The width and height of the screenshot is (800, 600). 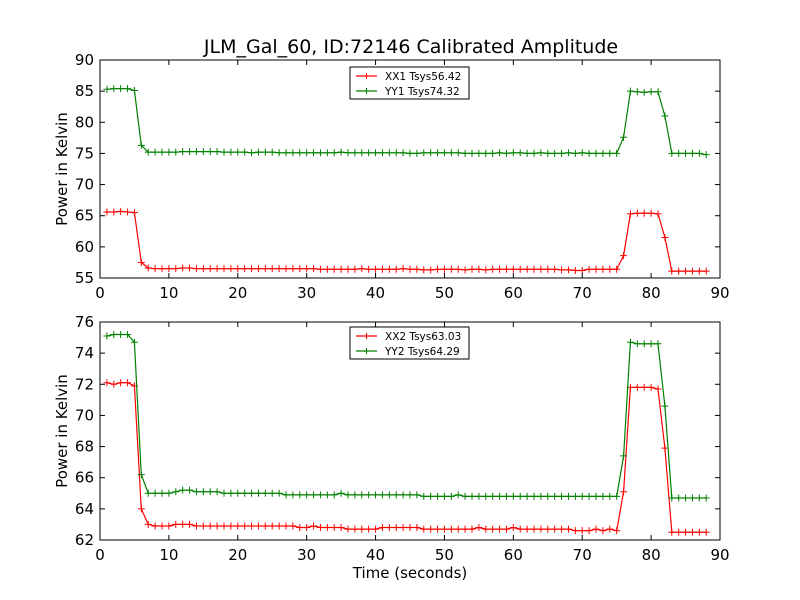 What do you see at coordinates (62, 431) in the screenshot?
I see `y-axis-label: Power in Kelvin` at bounding box center [62, 431].